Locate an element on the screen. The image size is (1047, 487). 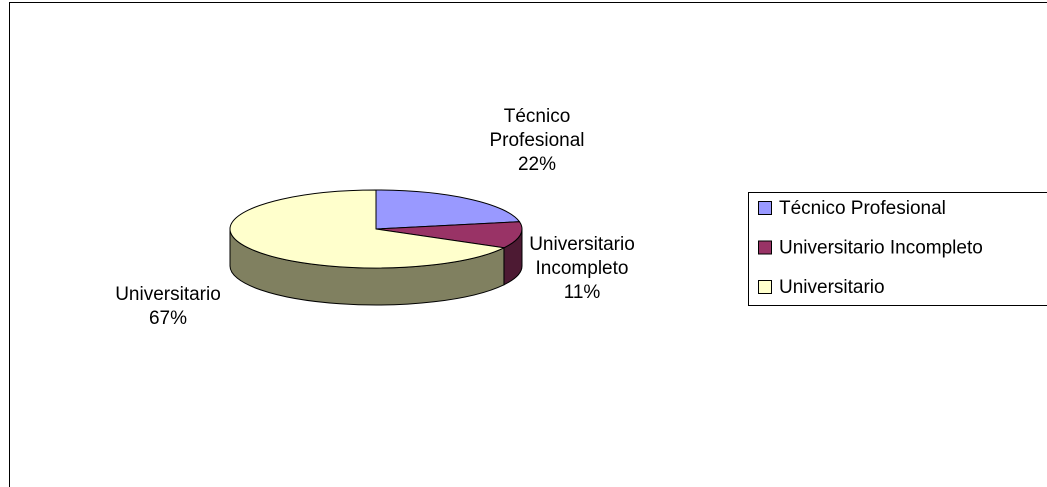
legend-label: Técnico Profesional is located at coordinates (862, 208).